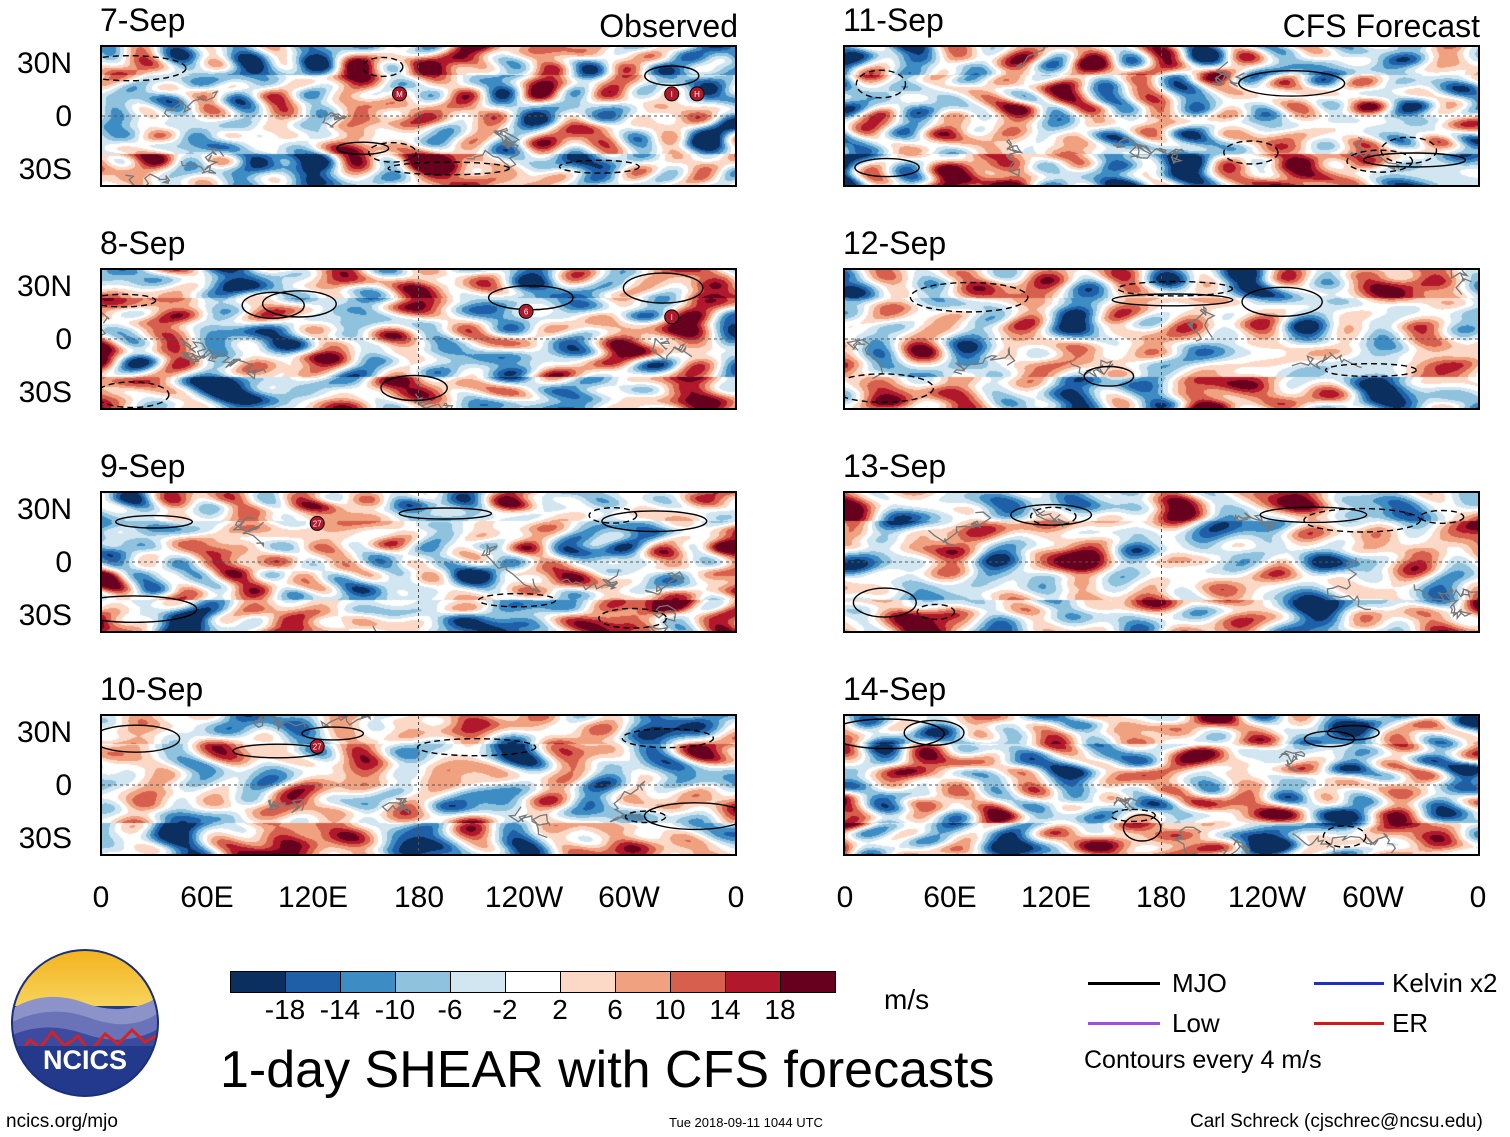 The height and width of the screenshot is (1137, 1510). Describe the element at coordinates (1203, 1060) in the screenshot. I see `contour-note: Contours every 4 m/s` at that location.